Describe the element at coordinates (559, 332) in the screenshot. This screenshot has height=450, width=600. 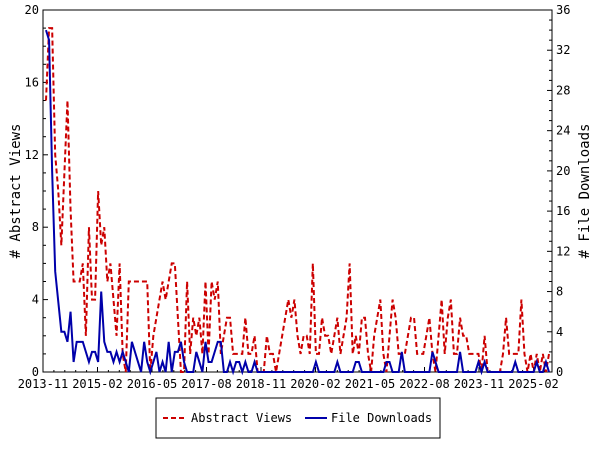
I see `right-tick-label: 4` at that location.